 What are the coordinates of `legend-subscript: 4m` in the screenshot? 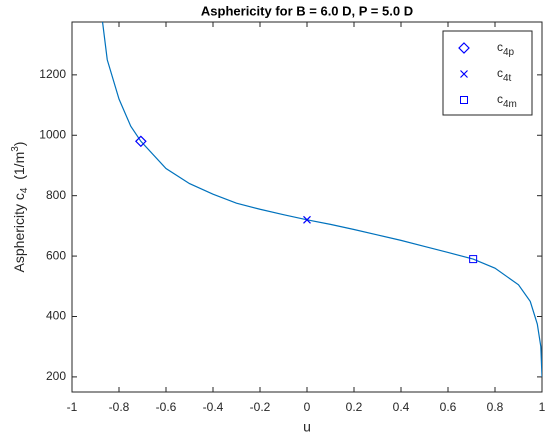 It's located at (510, 104).